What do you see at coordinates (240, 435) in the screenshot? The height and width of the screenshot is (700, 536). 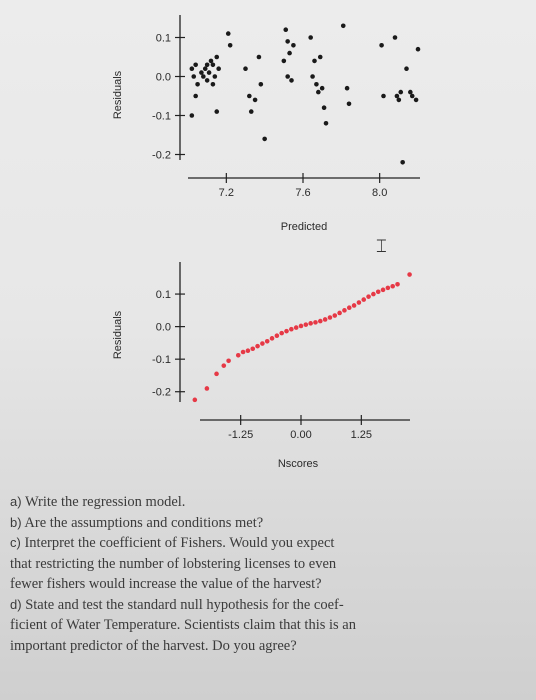 I see `x-tick-label: -1.25` at bounding box center [240, 435].